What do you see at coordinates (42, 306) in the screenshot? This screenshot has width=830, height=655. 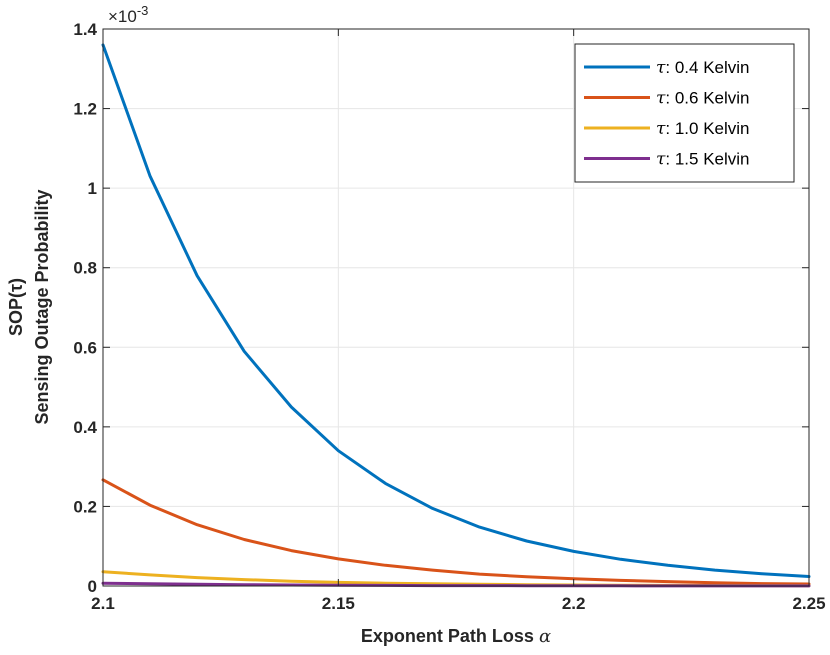 I see `y-axis-label-line2: Sensing Outage Probability` at bounding box center [42, 306].